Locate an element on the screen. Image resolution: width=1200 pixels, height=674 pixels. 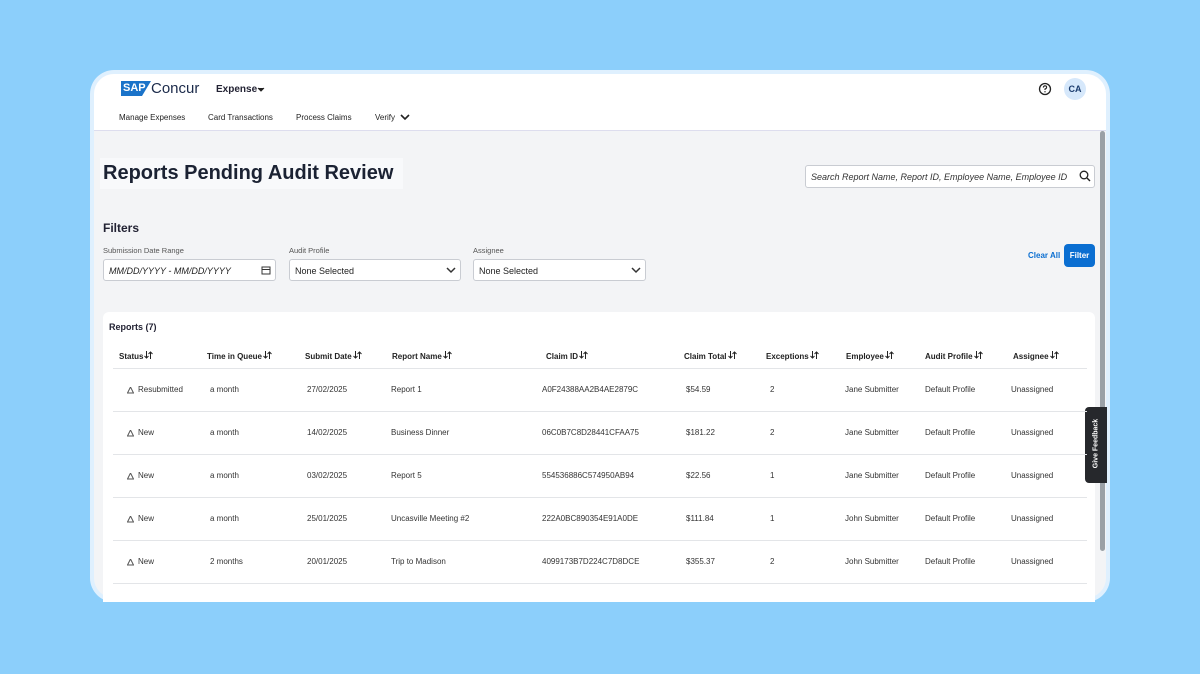
table-cell: $22.56 is located at coordinates (698, 475).